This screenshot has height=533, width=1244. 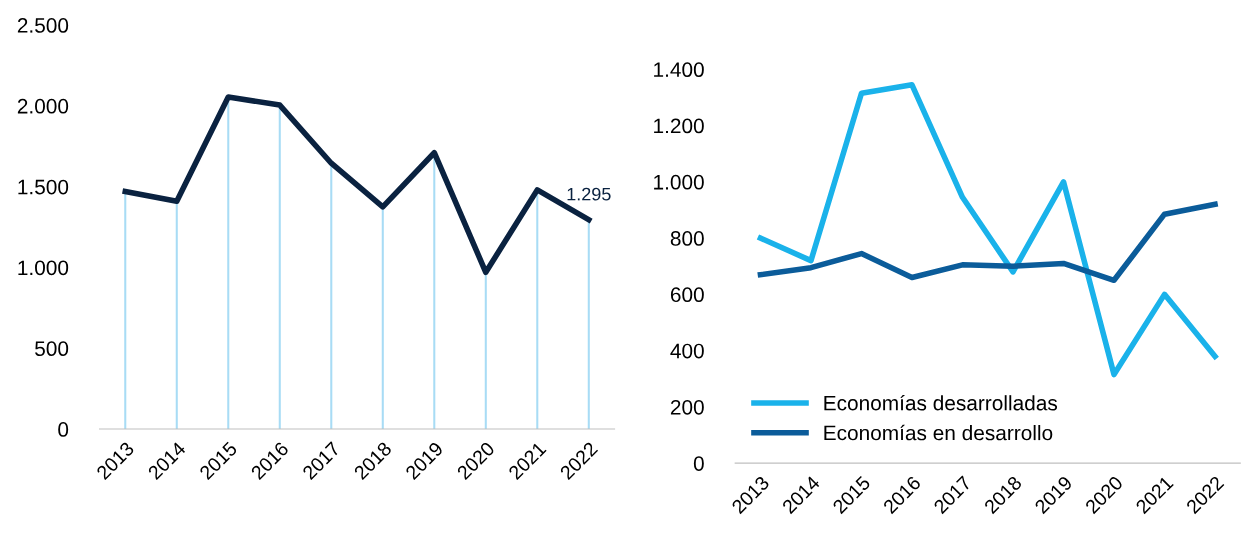 I want to click on y-tick-label: 200, so click(x=687, y=407).